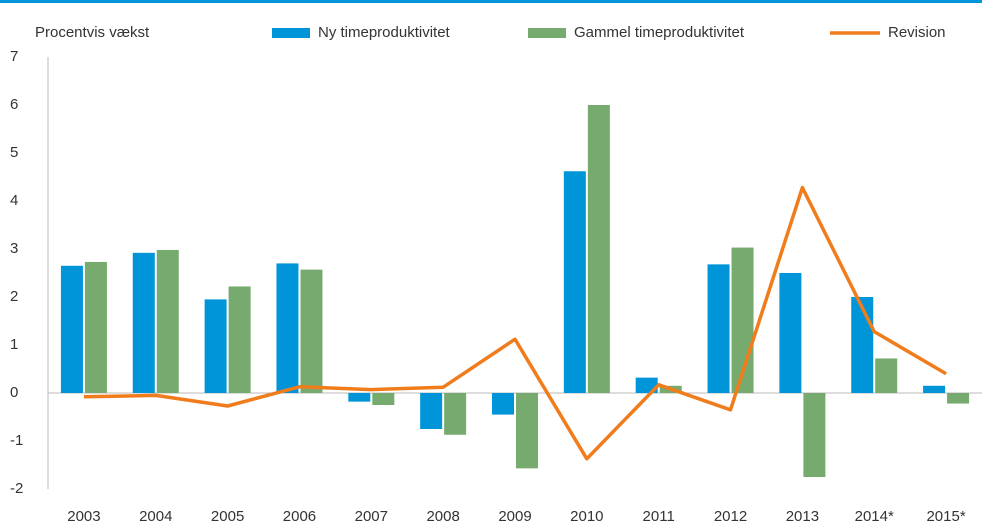 Image resolution: width=982 pixels, height=524 pixels. Describe the element at coordinates (299, 516) in the screenshot. I see `x-tick-label: 2006` at that location.